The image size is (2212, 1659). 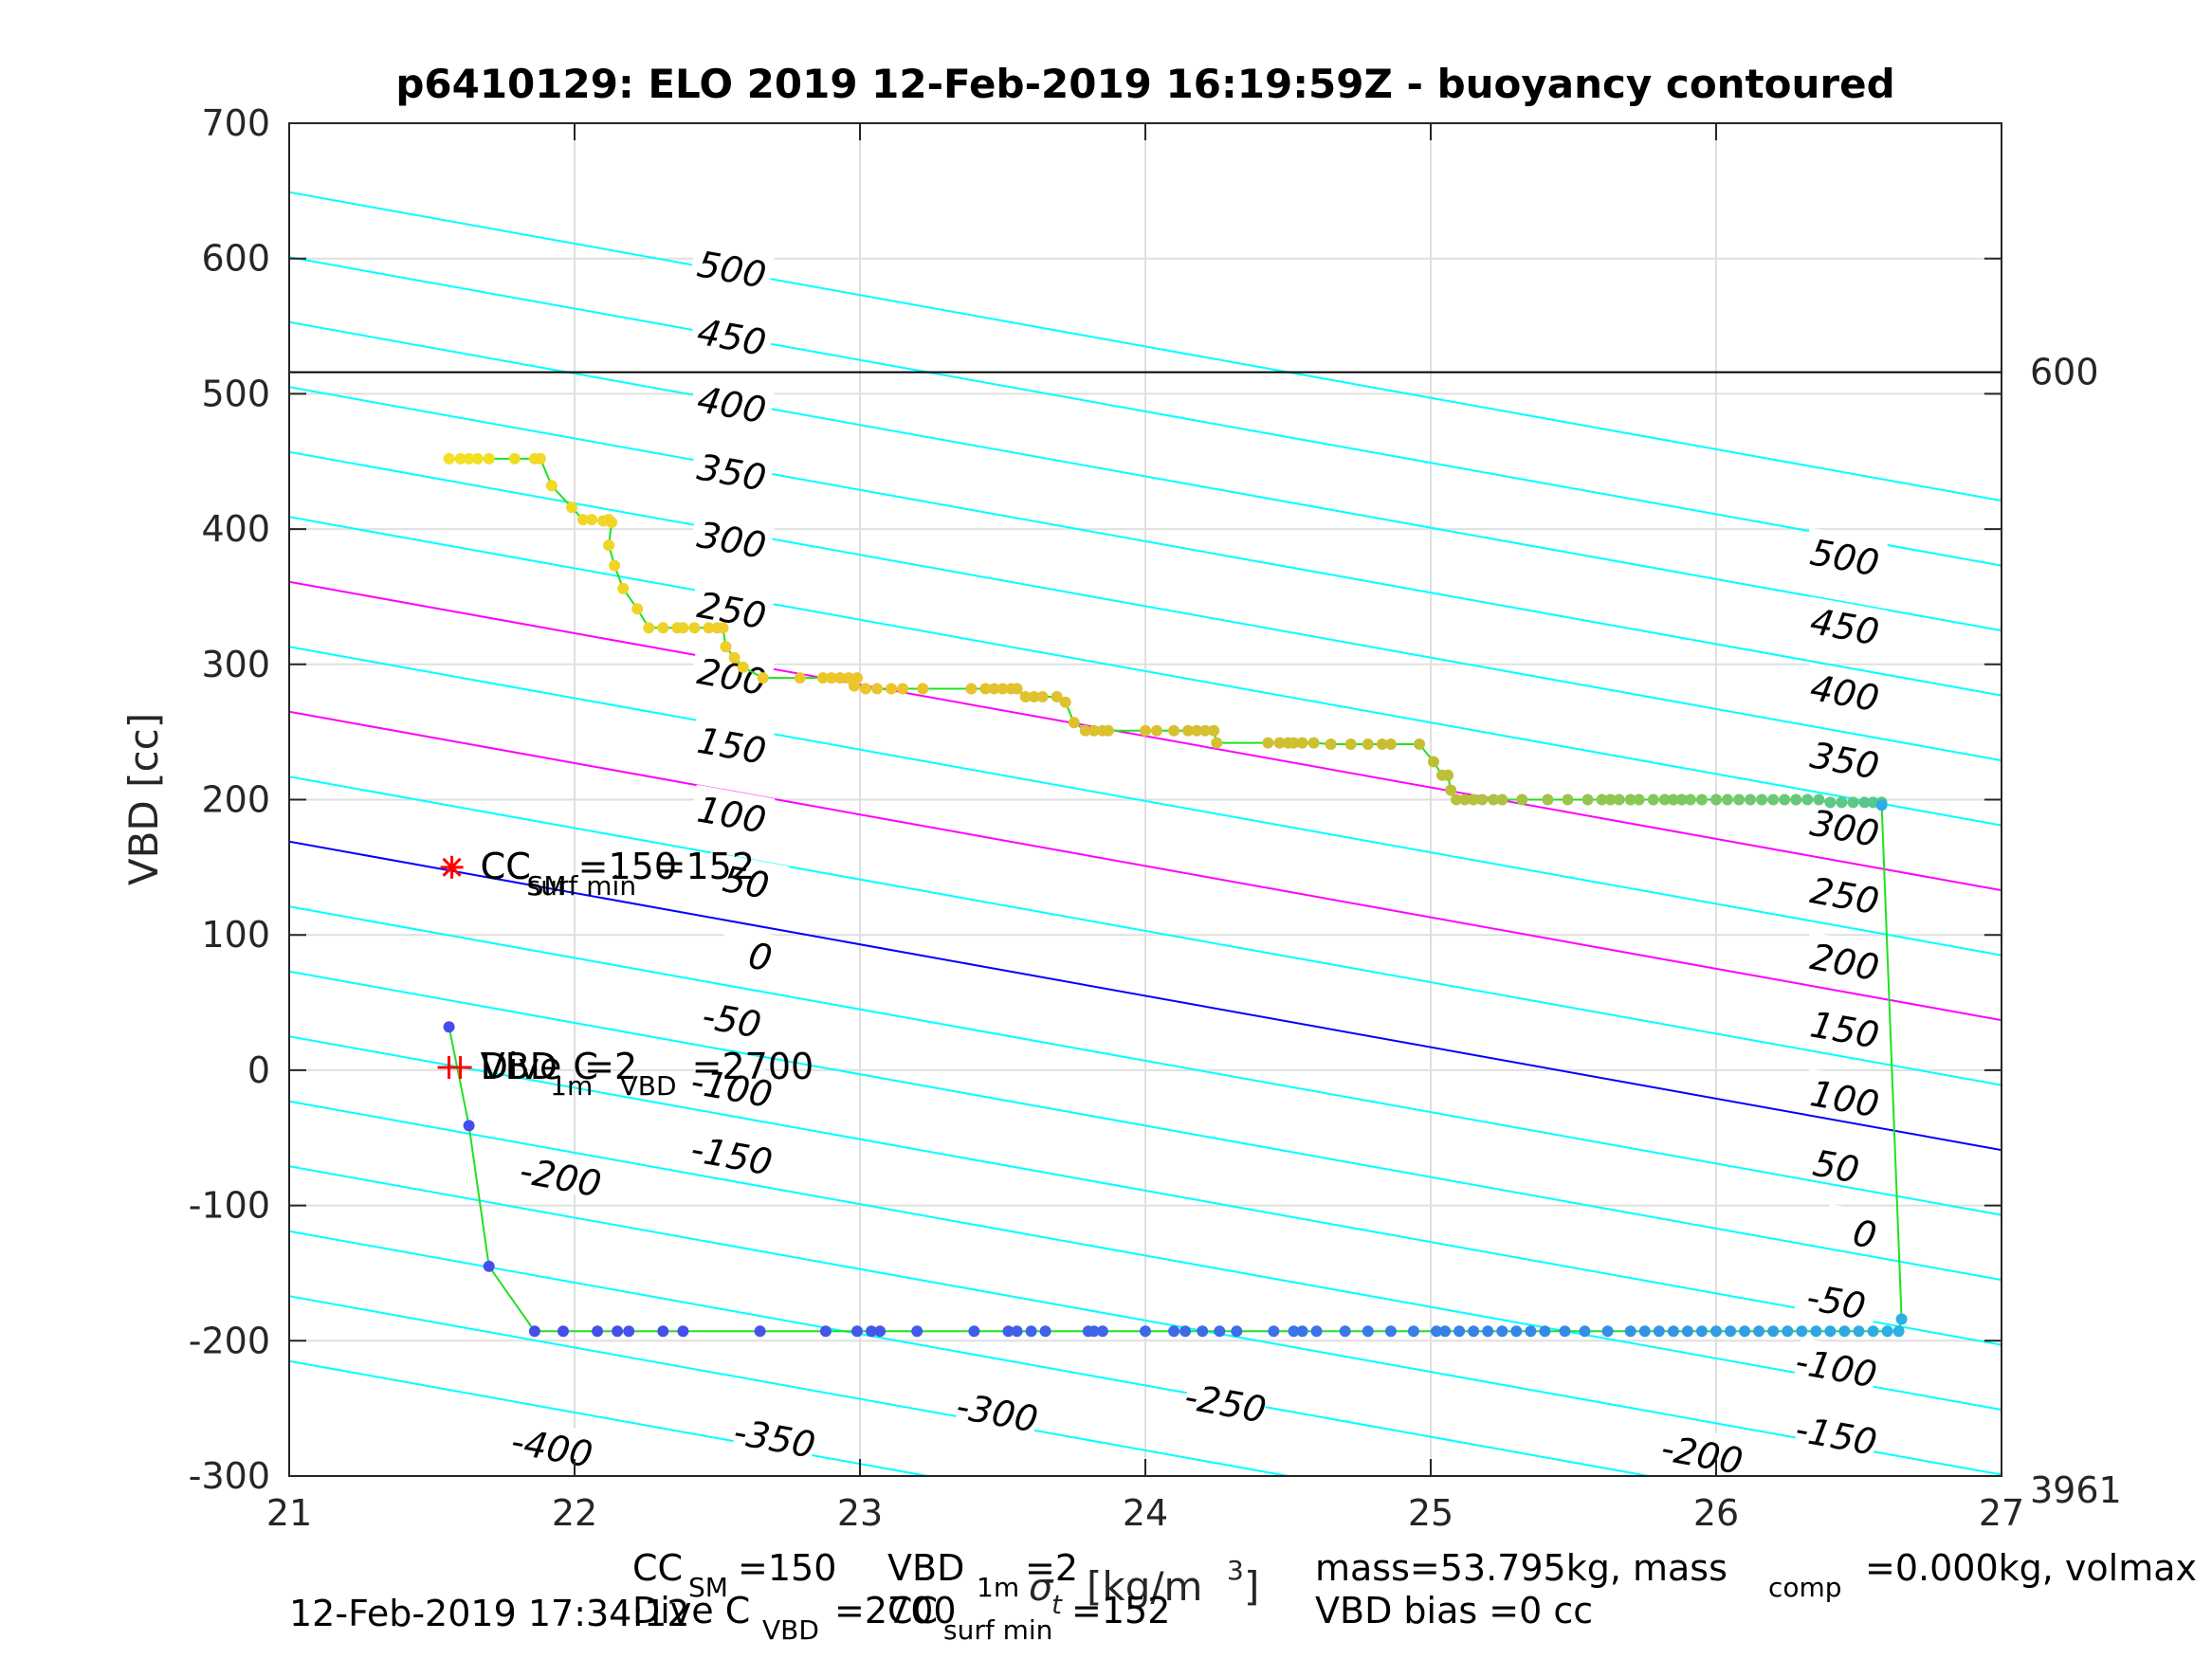 I want to click on x-axis-label: σ t [kg/m 3 ], so click(x=1144, y=1587).